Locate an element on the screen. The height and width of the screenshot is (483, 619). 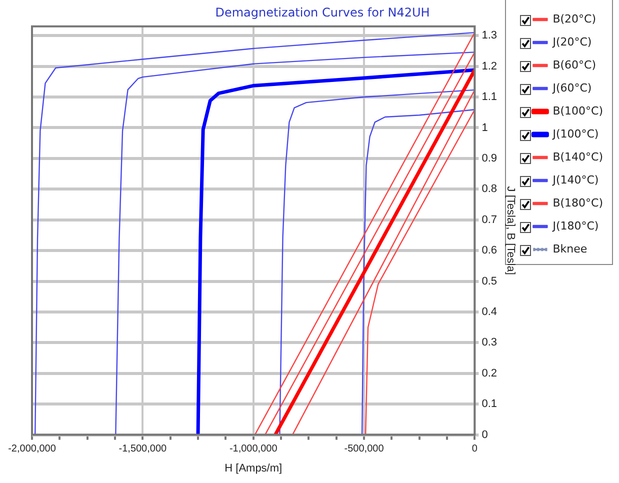
legend-label: B(140°C) is located at coordinates (578, 157).